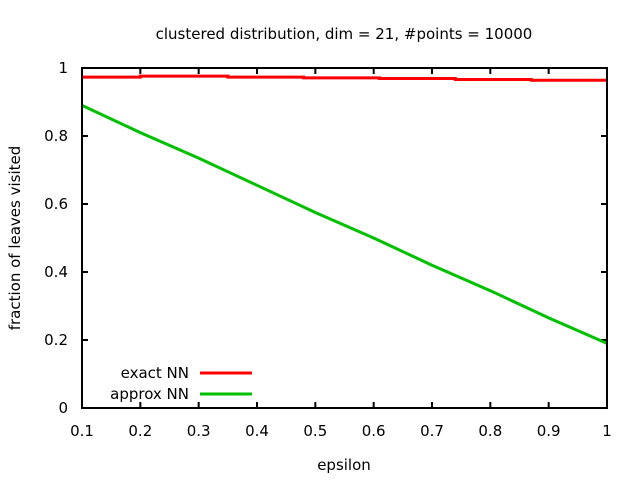 The image size is (640, 484). What do you see at coordinates (374, 431) in the screenshot?
I see `x-tick-label: 0.6` at bounding box center [374, 431].